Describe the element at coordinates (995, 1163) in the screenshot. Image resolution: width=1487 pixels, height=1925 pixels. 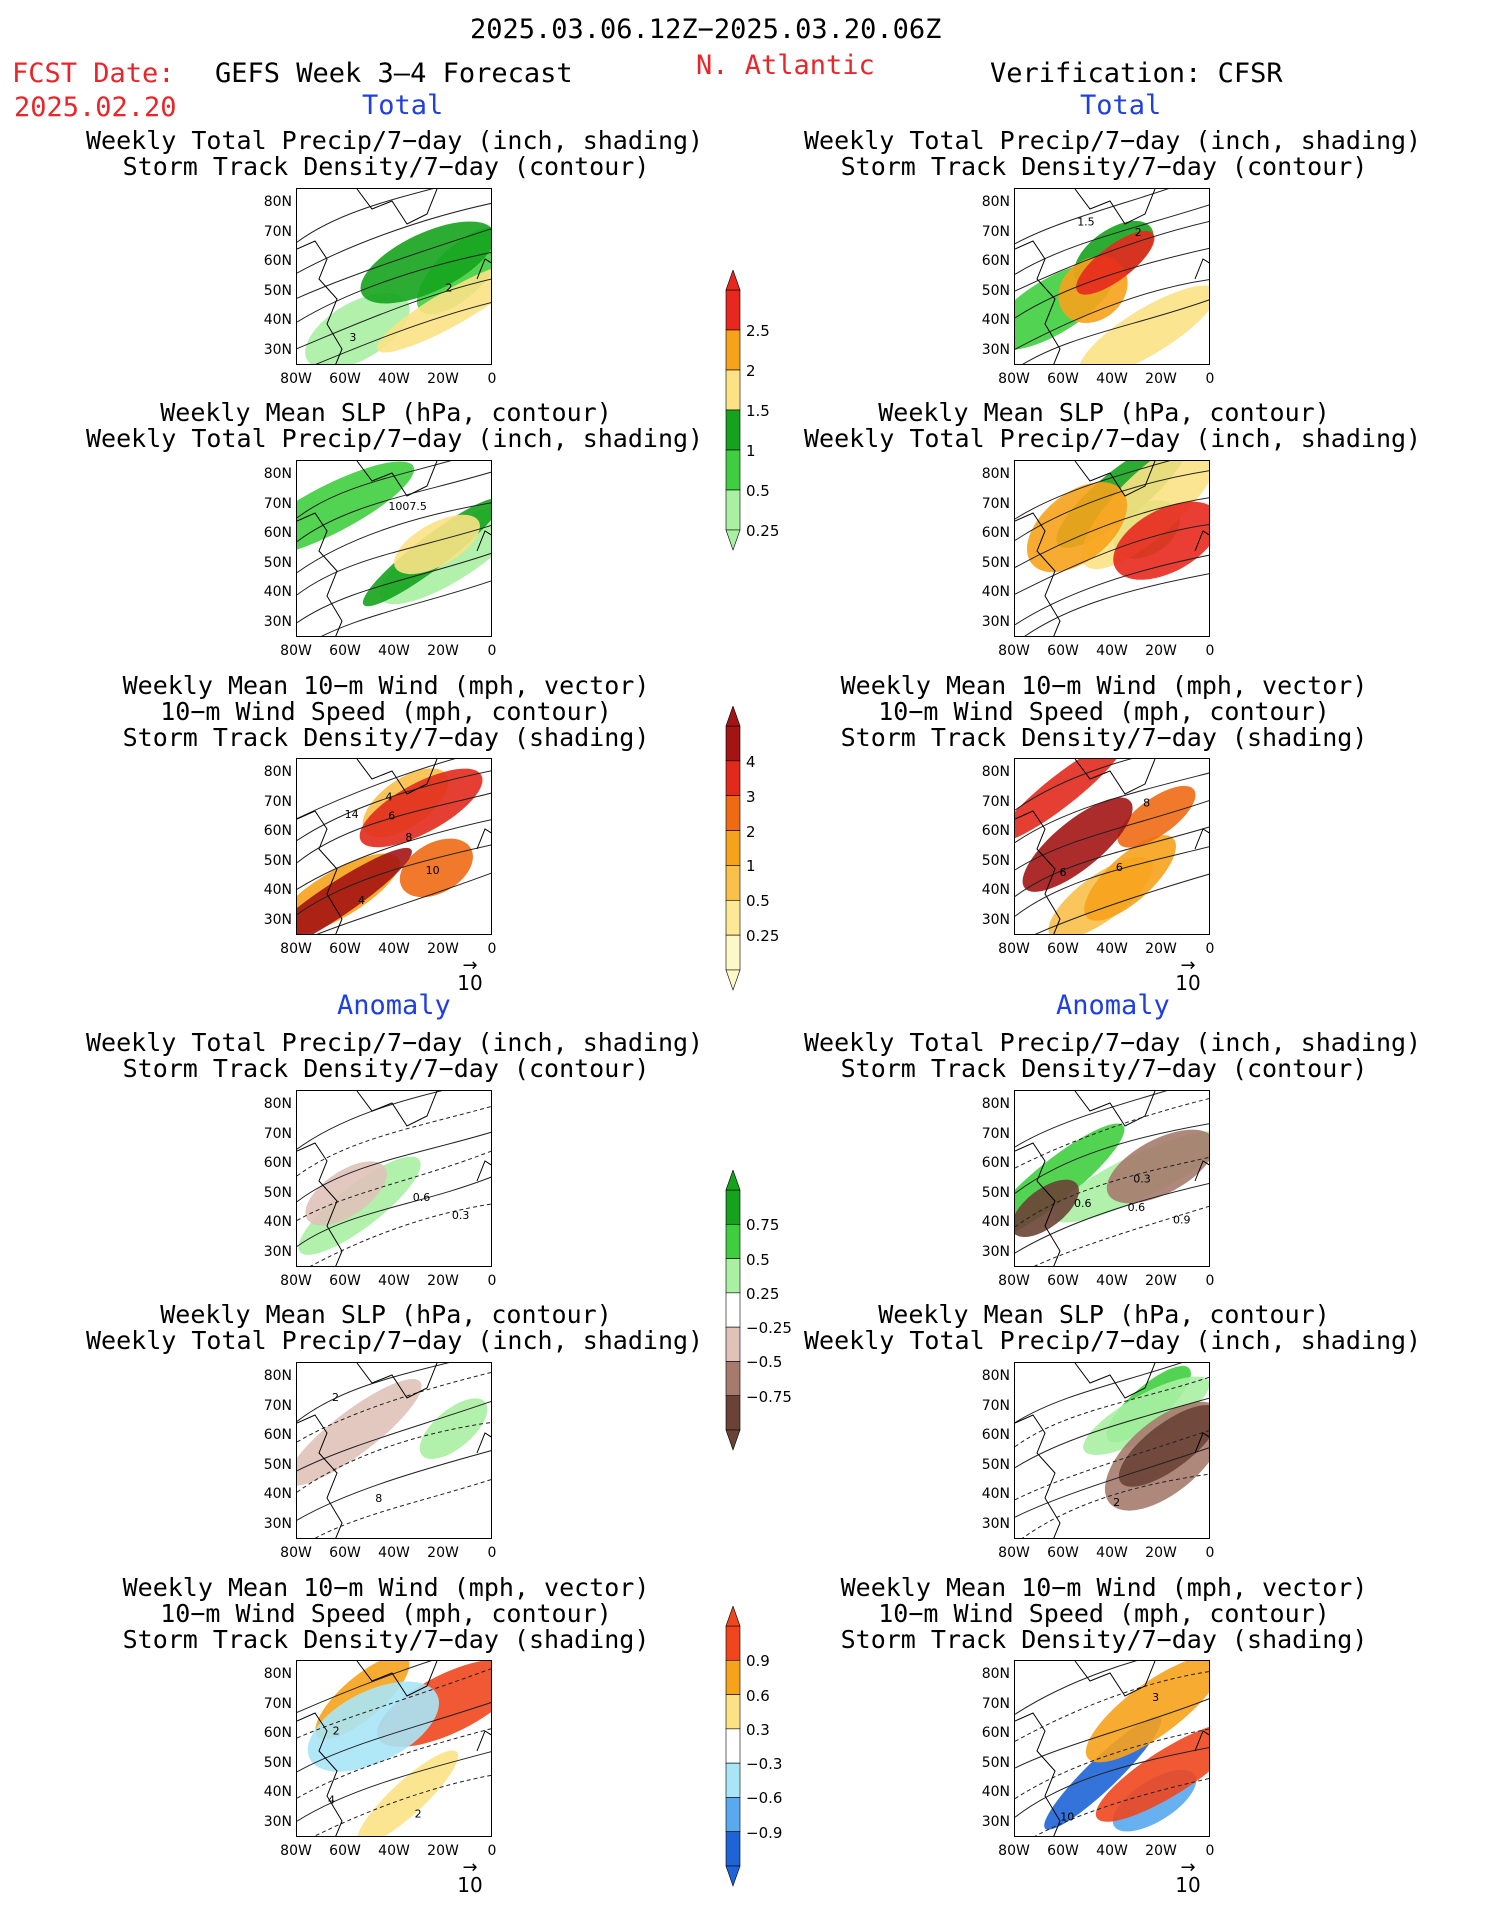
I see `lat-tick-label: 60N` at that location.